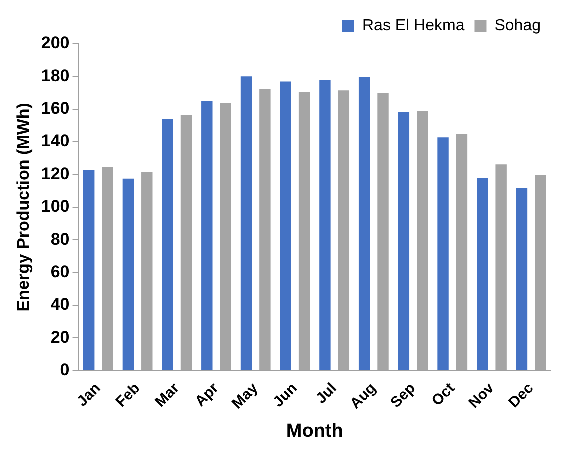 This screenshot has width=571, height=457. Describe the element at coordinates (207, 395) in the screenshot. I see `x-tick-label: Apr` at that location.